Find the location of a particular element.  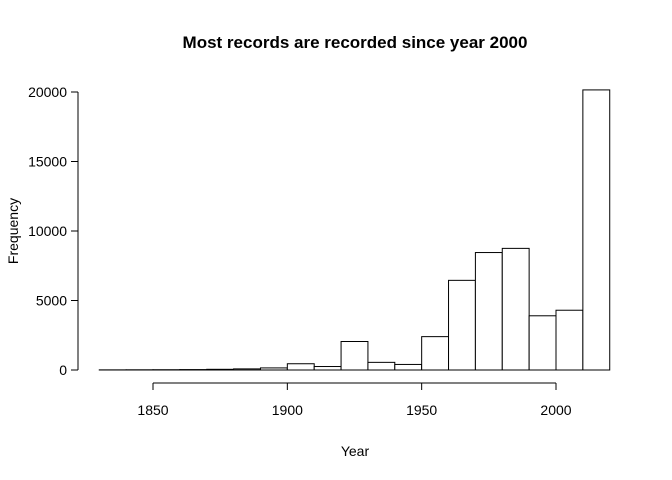

histogram-bar-1970-1980 is located at coordinates (488, 311).